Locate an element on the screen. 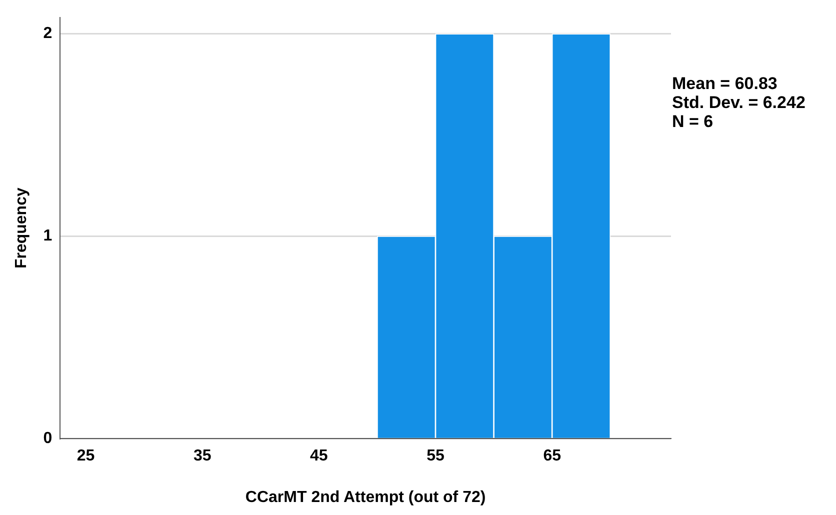 The image size is (836, 515). y-tick-label: 1 is located at coordinates (47, 236).